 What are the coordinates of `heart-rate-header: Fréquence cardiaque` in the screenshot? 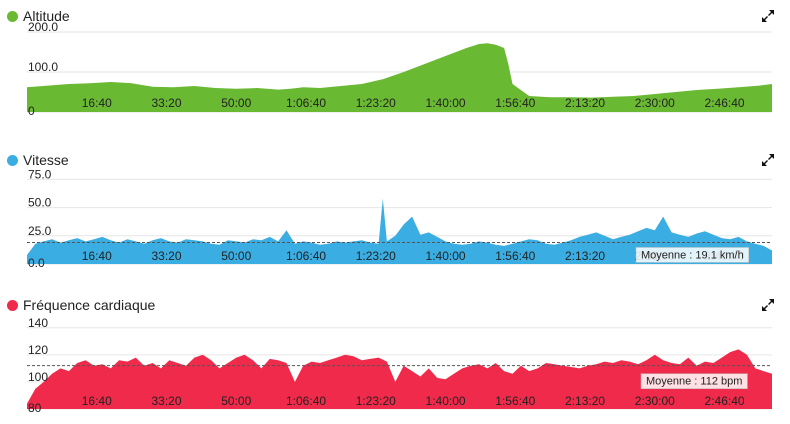 It's located at (81, 305).